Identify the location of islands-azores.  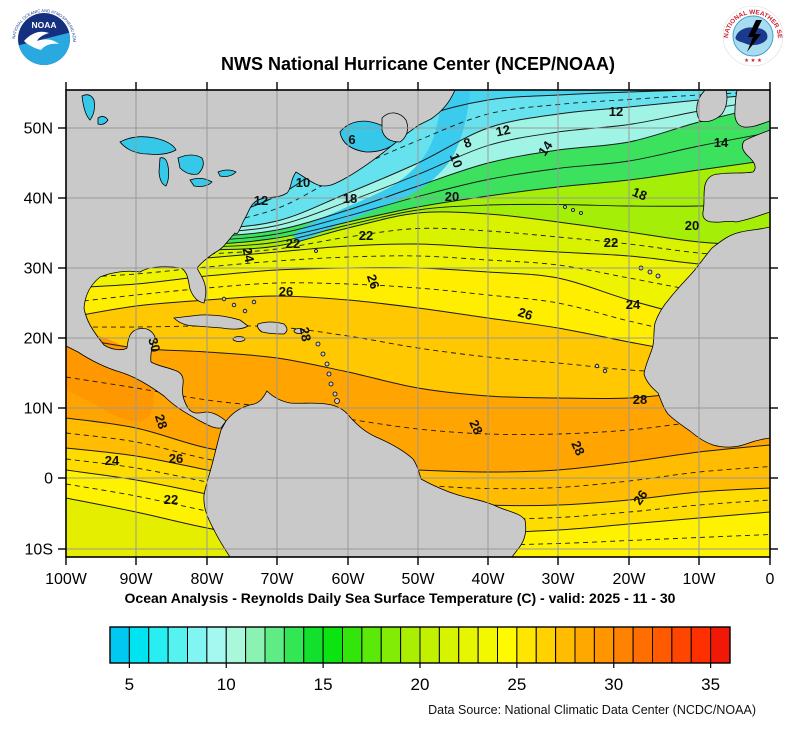
(573, 210).